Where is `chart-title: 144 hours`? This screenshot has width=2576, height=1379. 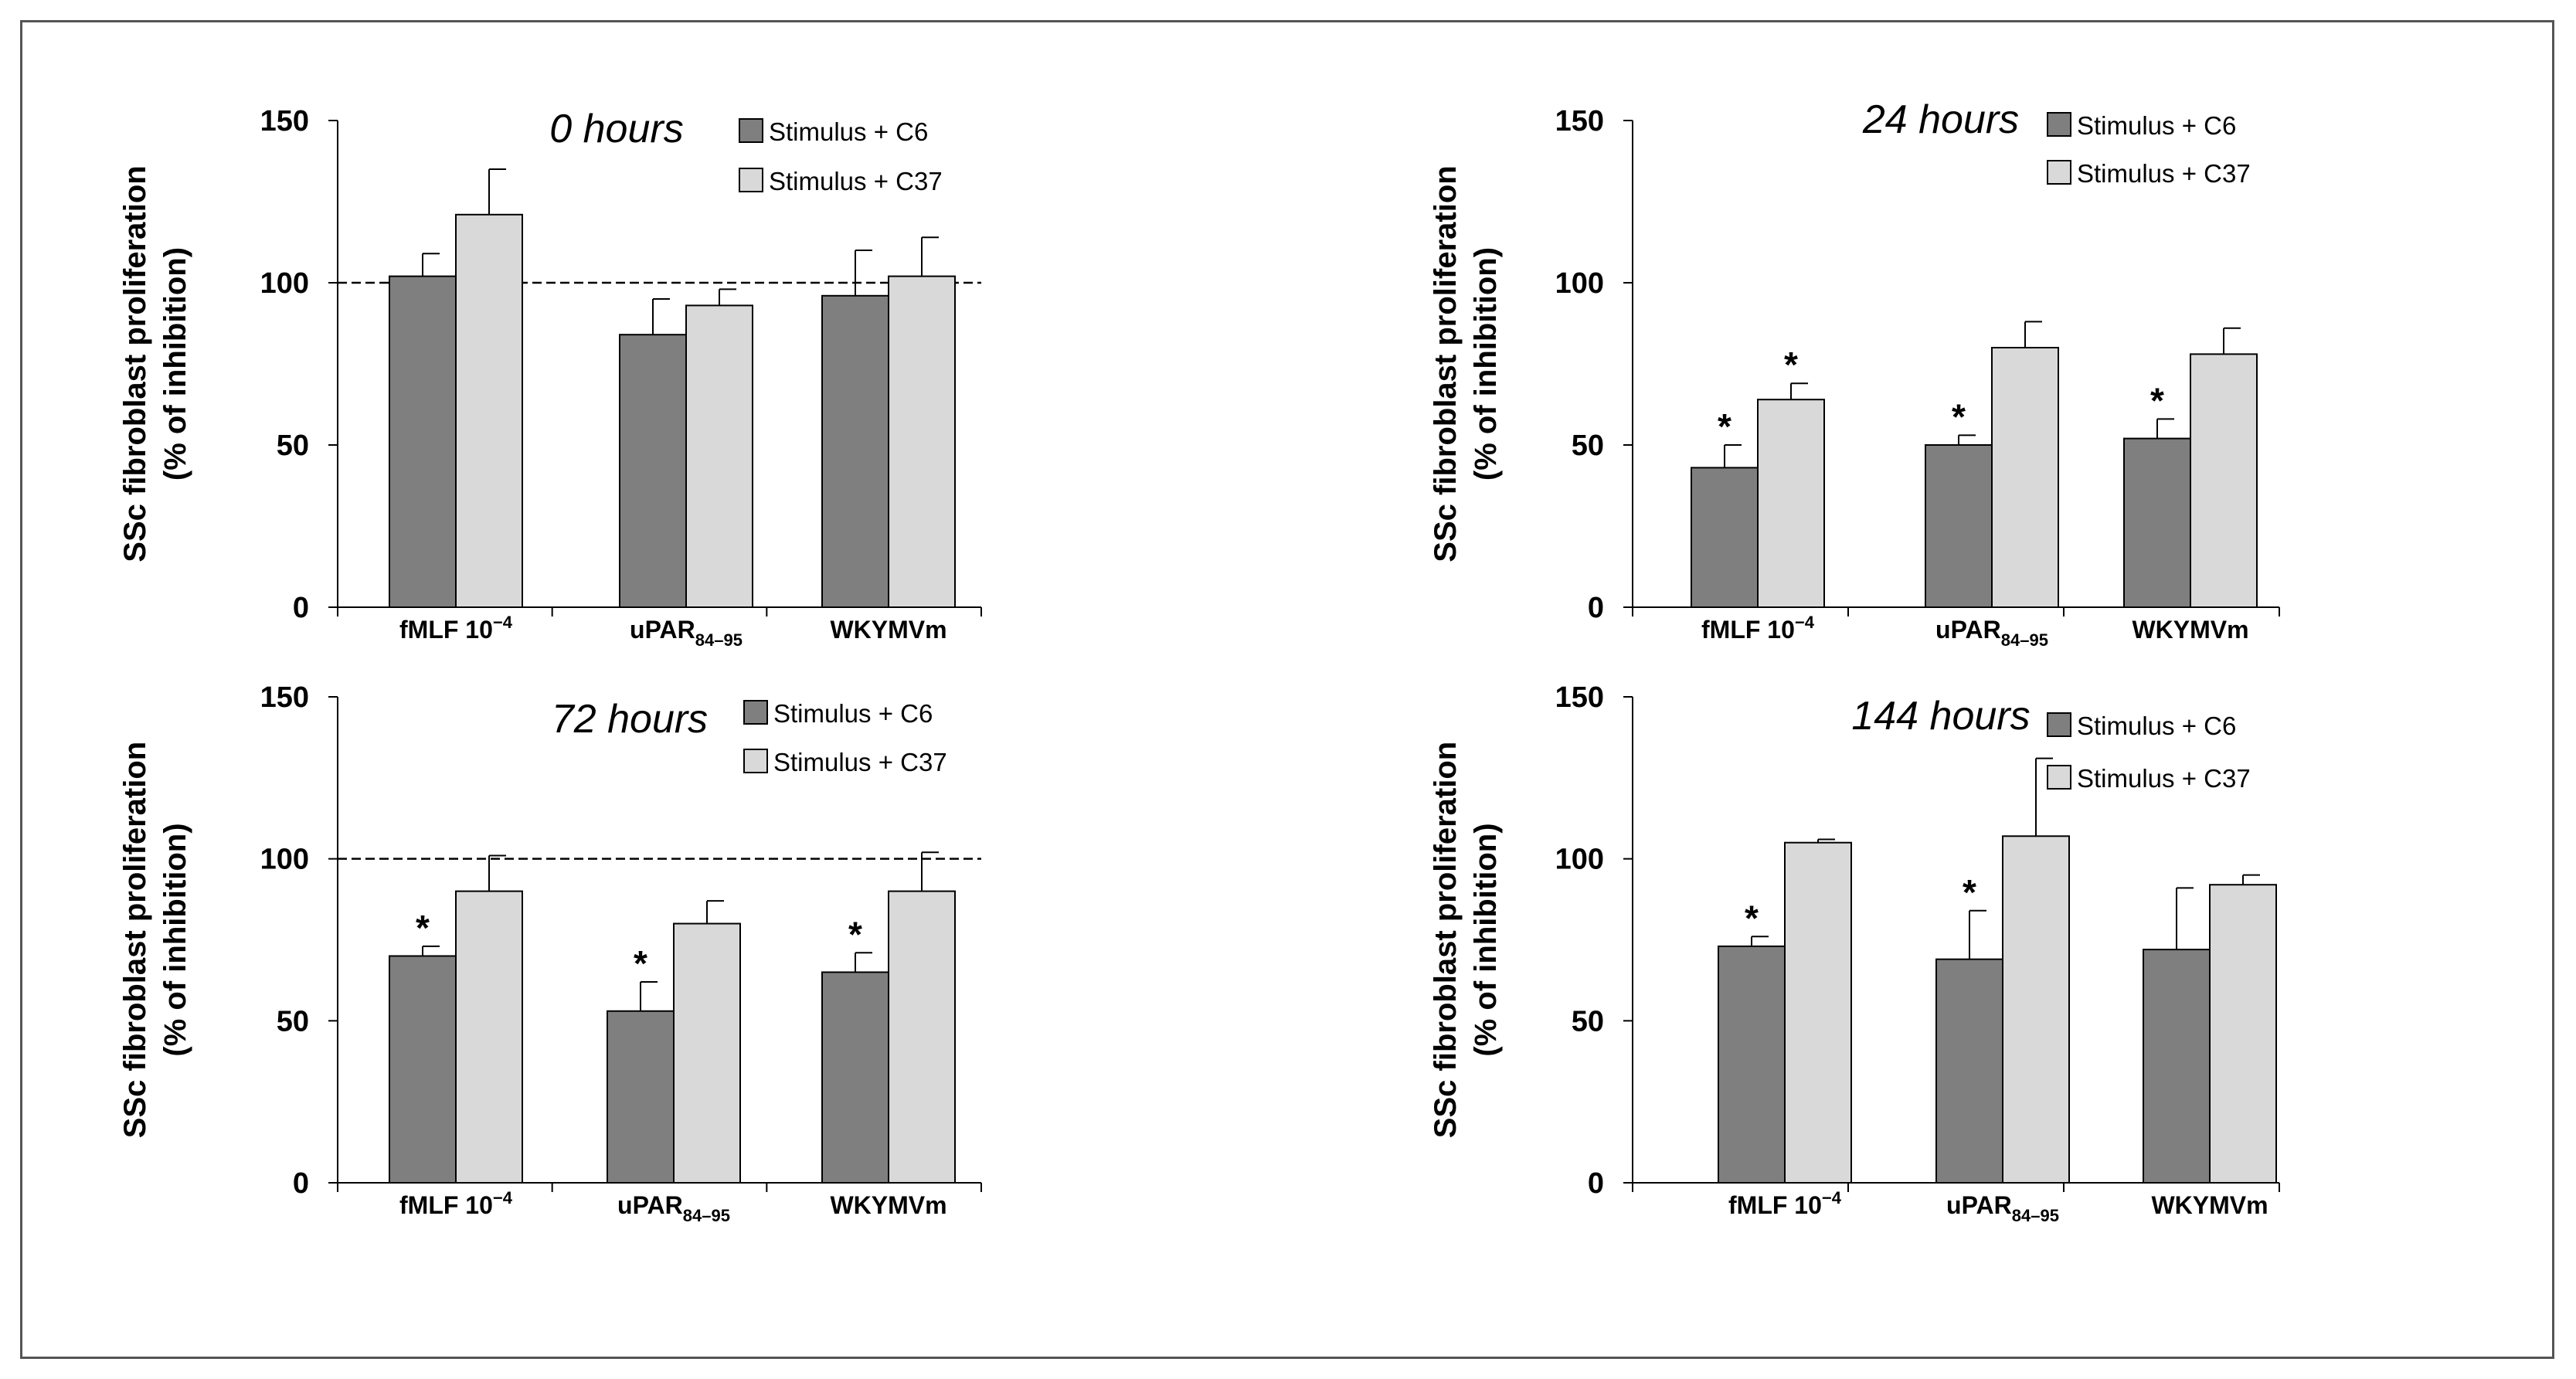 chart-title: 144 hours is located at coordinates (1940, 717).